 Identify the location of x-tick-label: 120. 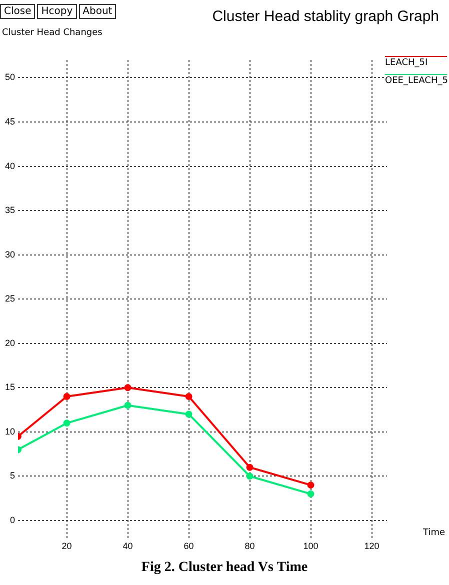
(372, 546).